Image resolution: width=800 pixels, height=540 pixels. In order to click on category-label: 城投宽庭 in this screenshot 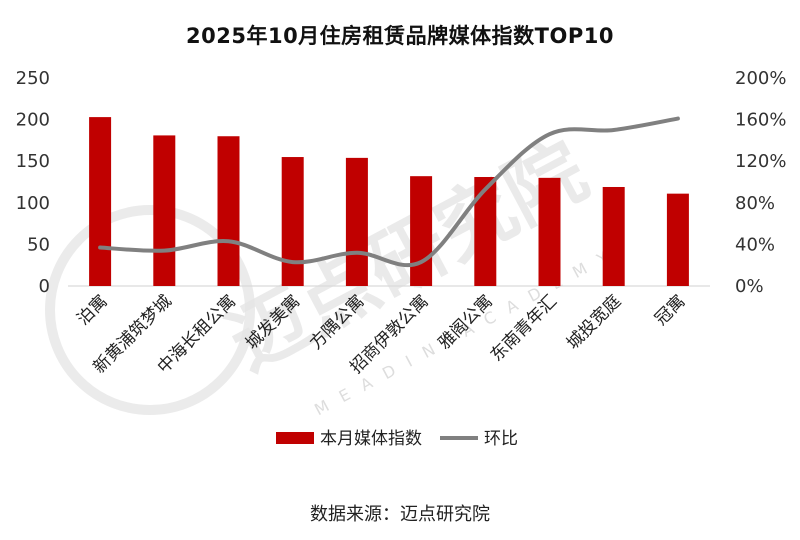, I will do `click(594, 322)`.